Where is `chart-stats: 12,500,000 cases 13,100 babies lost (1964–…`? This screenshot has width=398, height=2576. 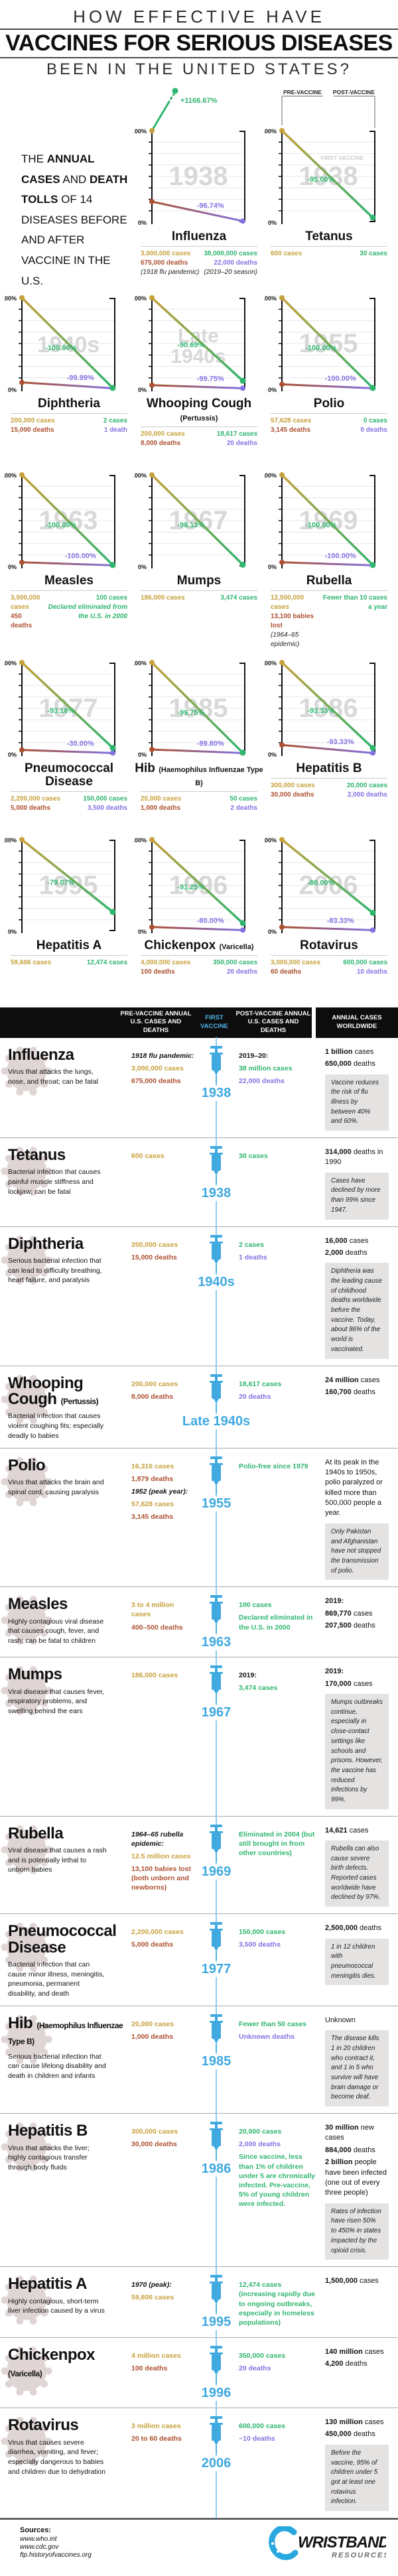 chart-stats: 12,500,000 cases 13,100 babies lost (1964–… is located at coordinates (329, 620).